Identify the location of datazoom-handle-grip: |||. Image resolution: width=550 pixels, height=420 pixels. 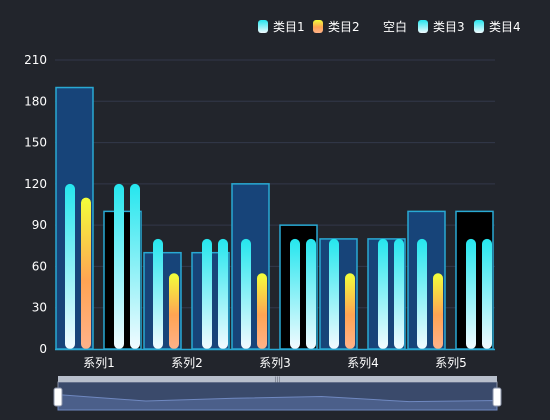
(277, 380).